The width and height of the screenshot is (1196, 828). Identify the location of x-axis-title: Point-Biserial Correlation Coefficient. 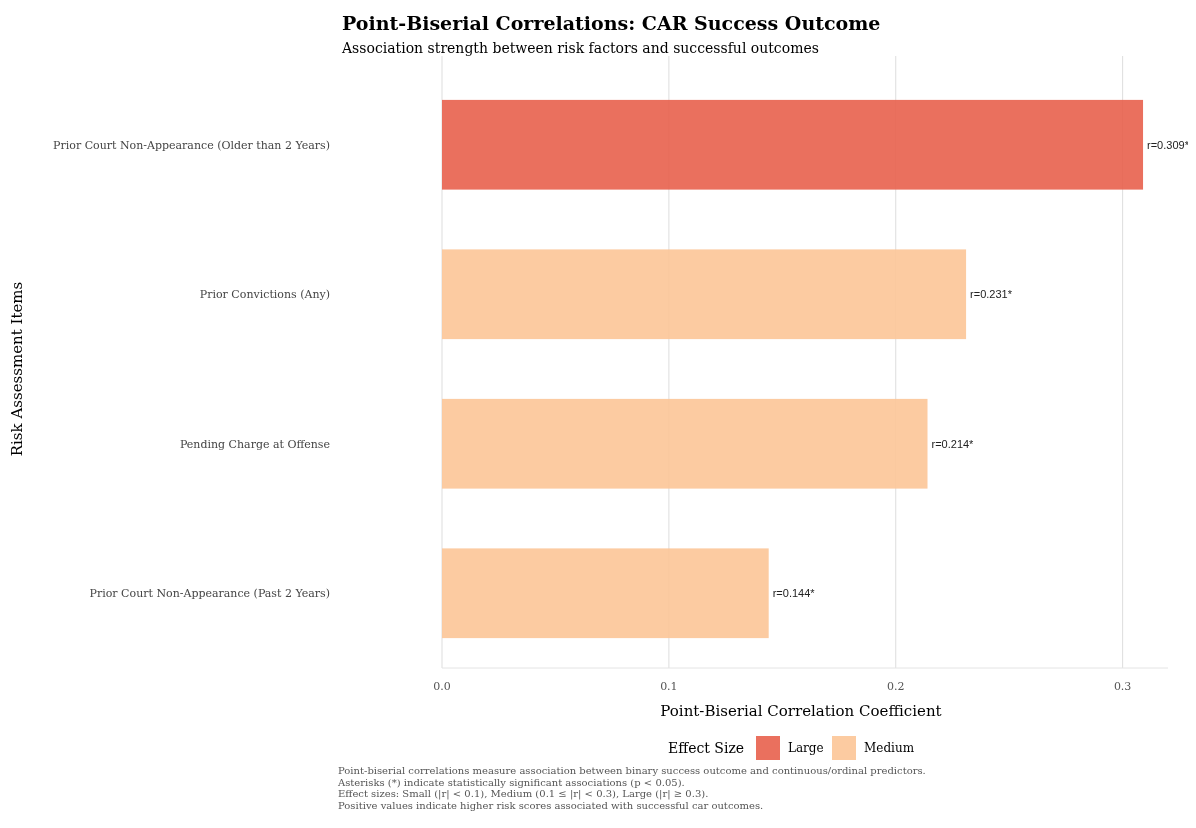
(801, 711).